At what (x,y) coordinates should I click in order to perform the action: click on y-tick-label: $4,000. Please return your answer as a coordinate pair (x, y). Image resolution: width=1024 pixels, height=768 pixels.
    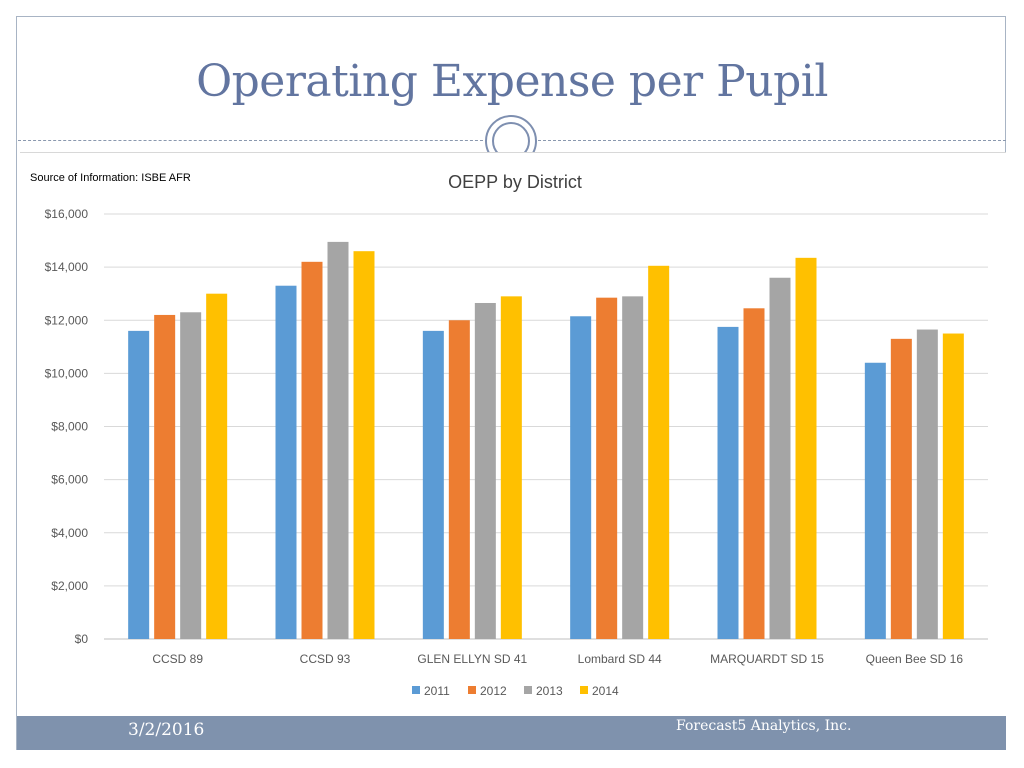
    Looking at the image, I should click on (69, 533).